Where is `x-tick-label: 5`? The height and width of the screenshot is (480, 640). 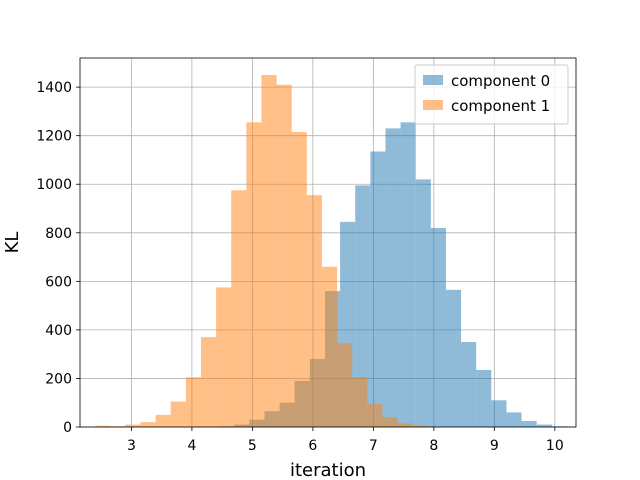 x-tick-label: 5 is located at coordinates (252, 446).